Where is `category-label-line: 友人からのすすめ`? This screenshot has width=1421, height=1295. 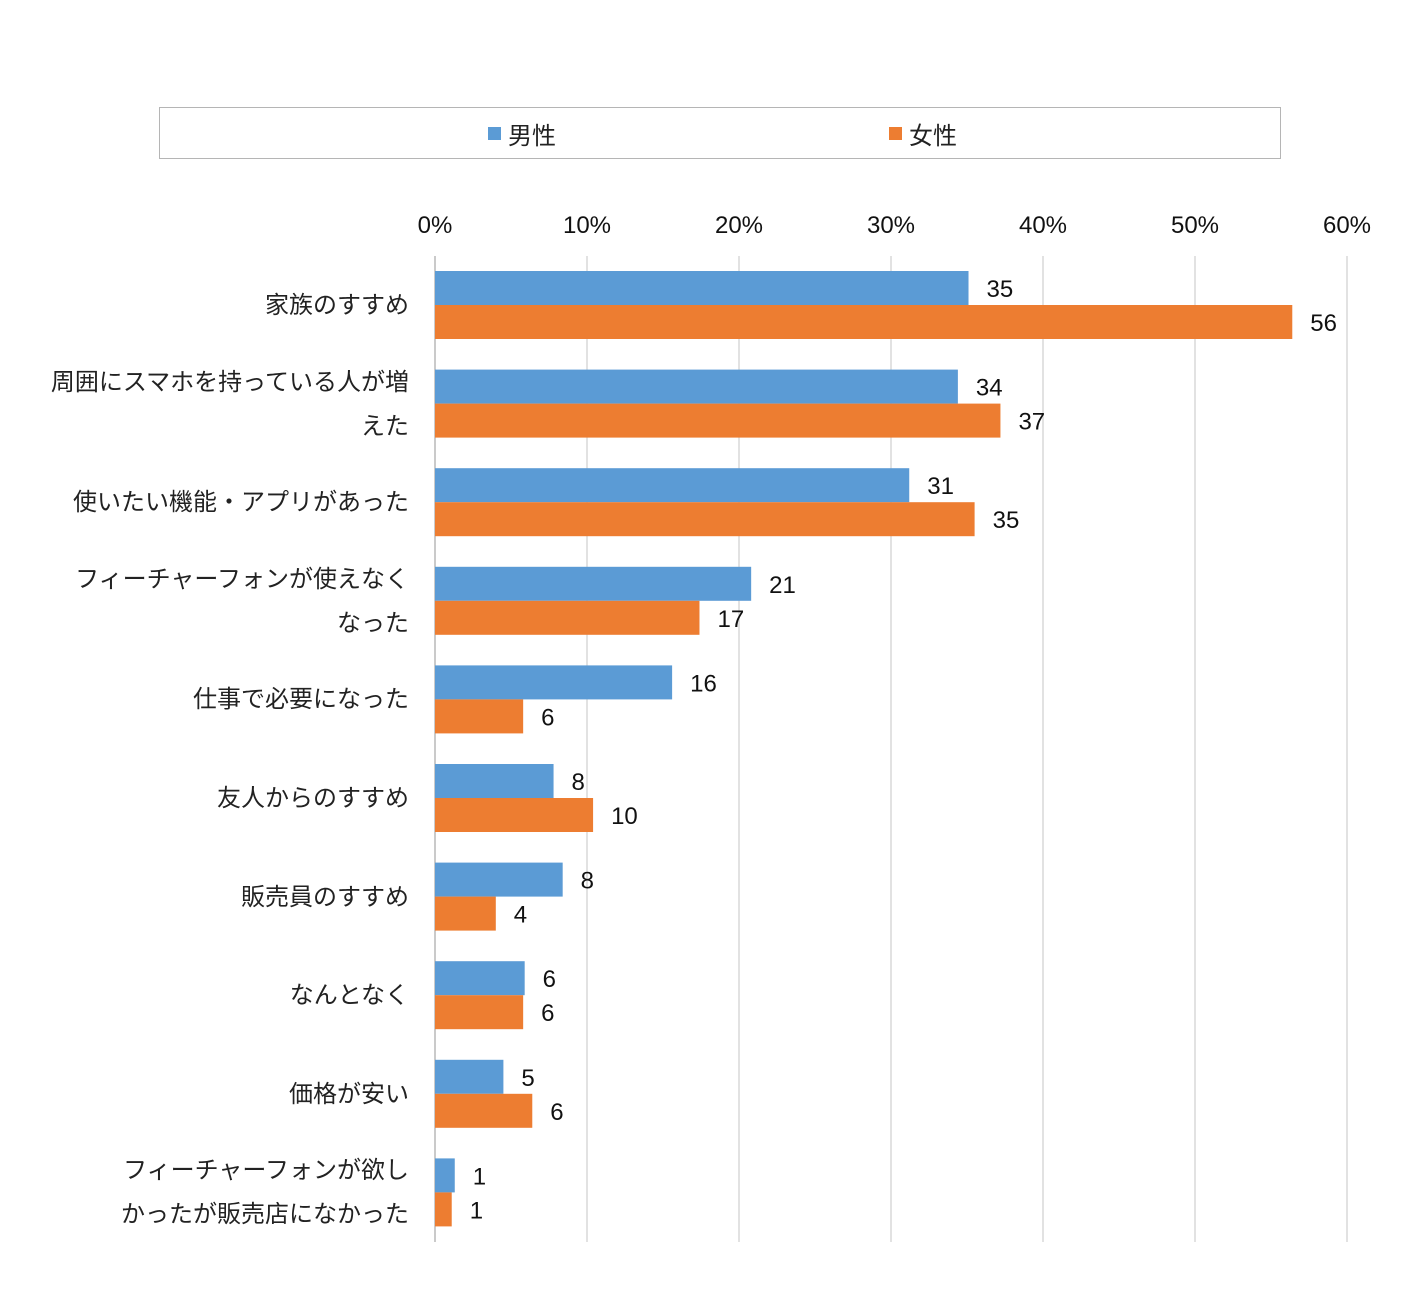 category-label-line: 友人からのすすめ is located at coordinates (313, 798).